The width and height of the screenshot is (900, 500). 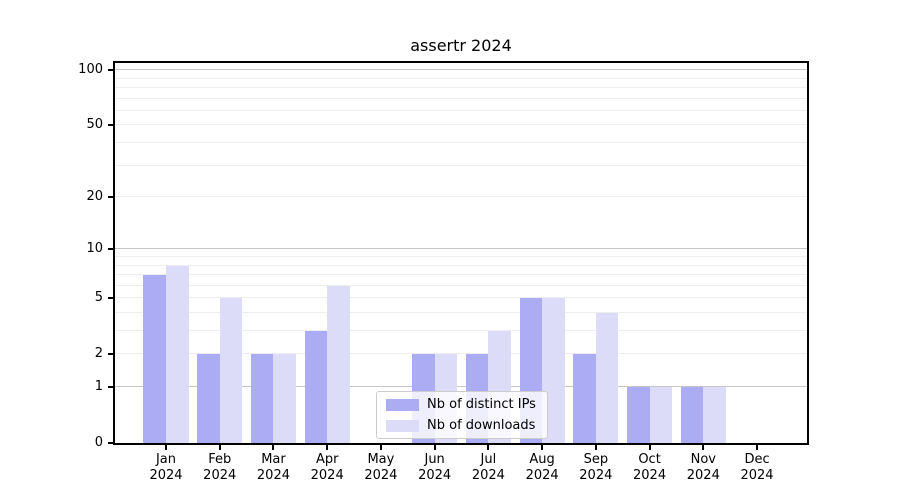 I want to click on y-tick-label-2: 2, so click(x=98, y=354).